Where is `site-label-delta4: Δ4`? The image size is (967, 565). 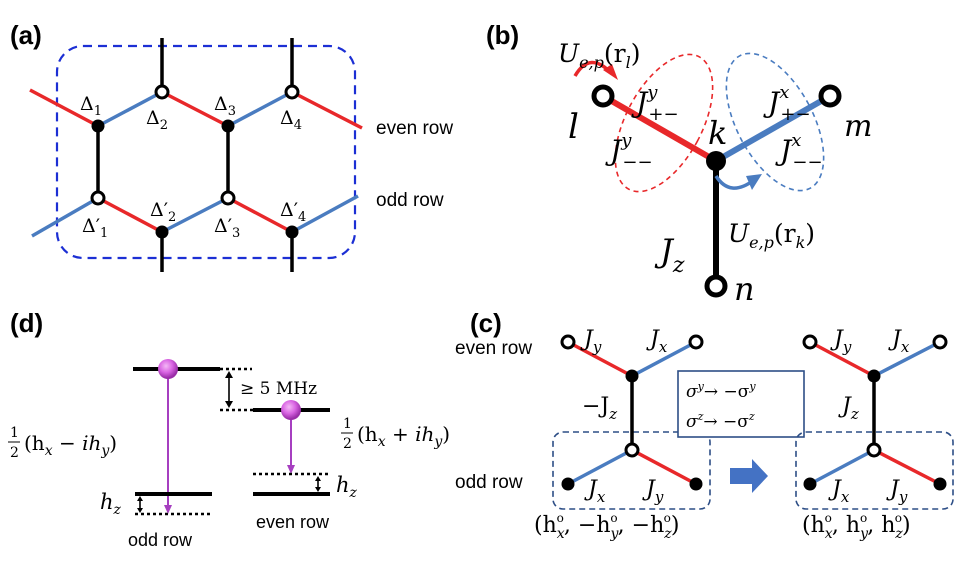
site-label-delta4: Δ4 is located at coordinates (291, 120).